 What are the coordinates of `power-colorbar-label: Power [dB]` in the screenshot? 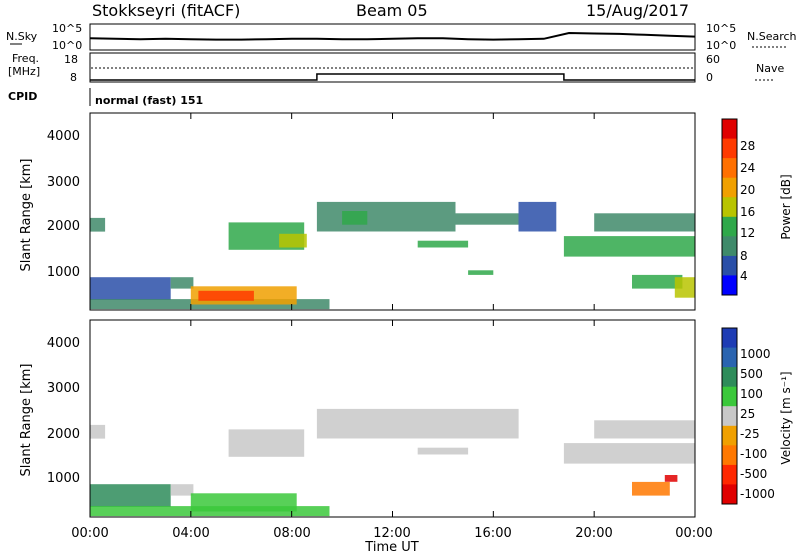 It's located at (786, 206).